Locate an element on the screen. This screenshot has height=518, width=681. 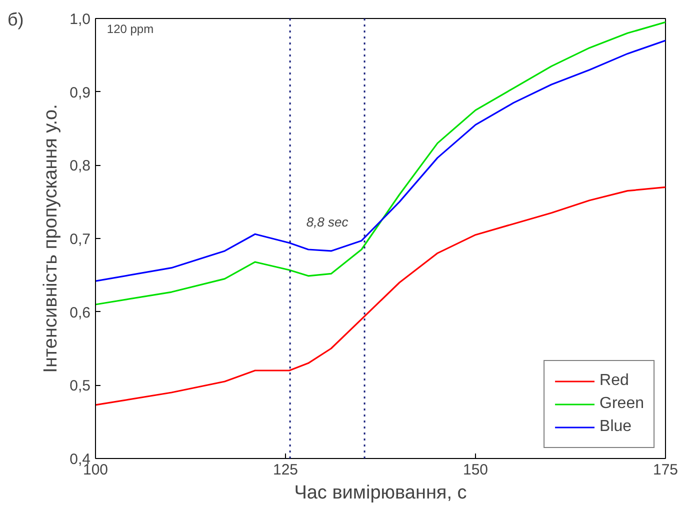
y-axis-title: Інтенсивність пропускання у.о. is located at coordinates (51, 238).